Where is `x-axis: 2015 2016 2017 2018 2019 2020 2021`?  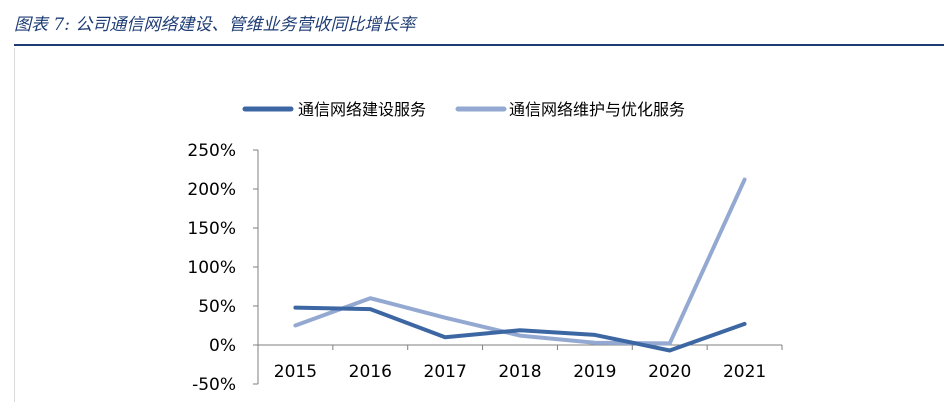 x-axis: 2015 2016 2017 2018 2019 2020 2021 is located at coordinates (520, 363).